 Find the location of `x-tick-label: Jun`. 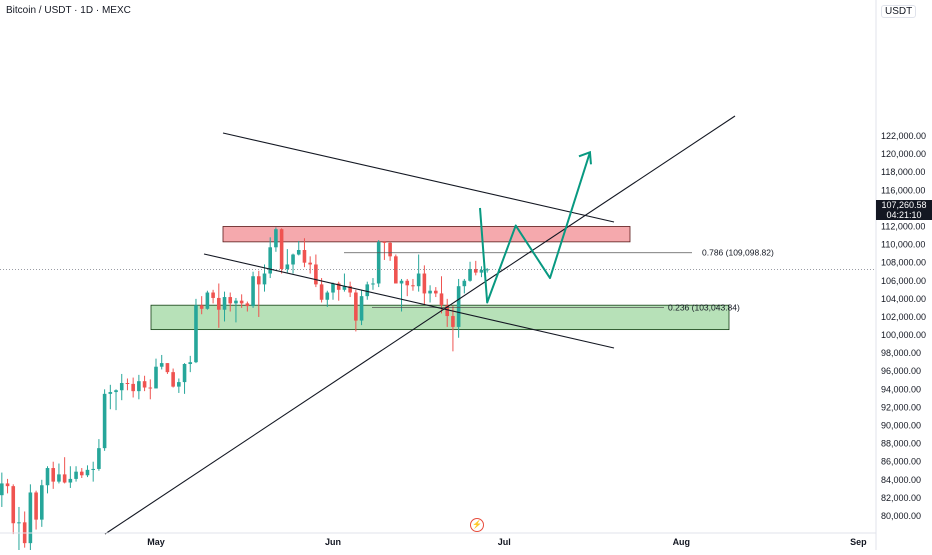

x-tick-label: Jun is located at coordinates (333, 542).